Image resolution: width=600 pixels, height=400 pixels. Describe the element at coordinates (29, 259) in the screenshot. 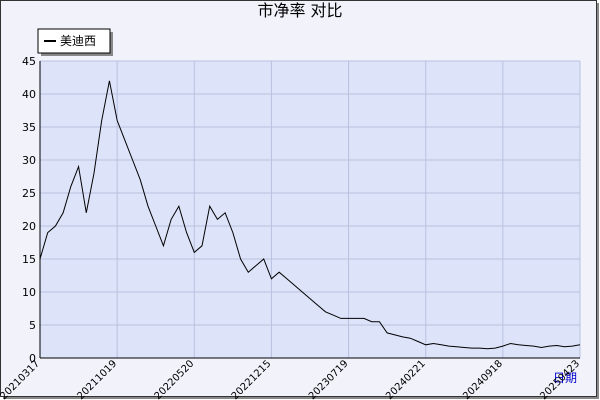

I see `y-tick-label: 15` at that location.